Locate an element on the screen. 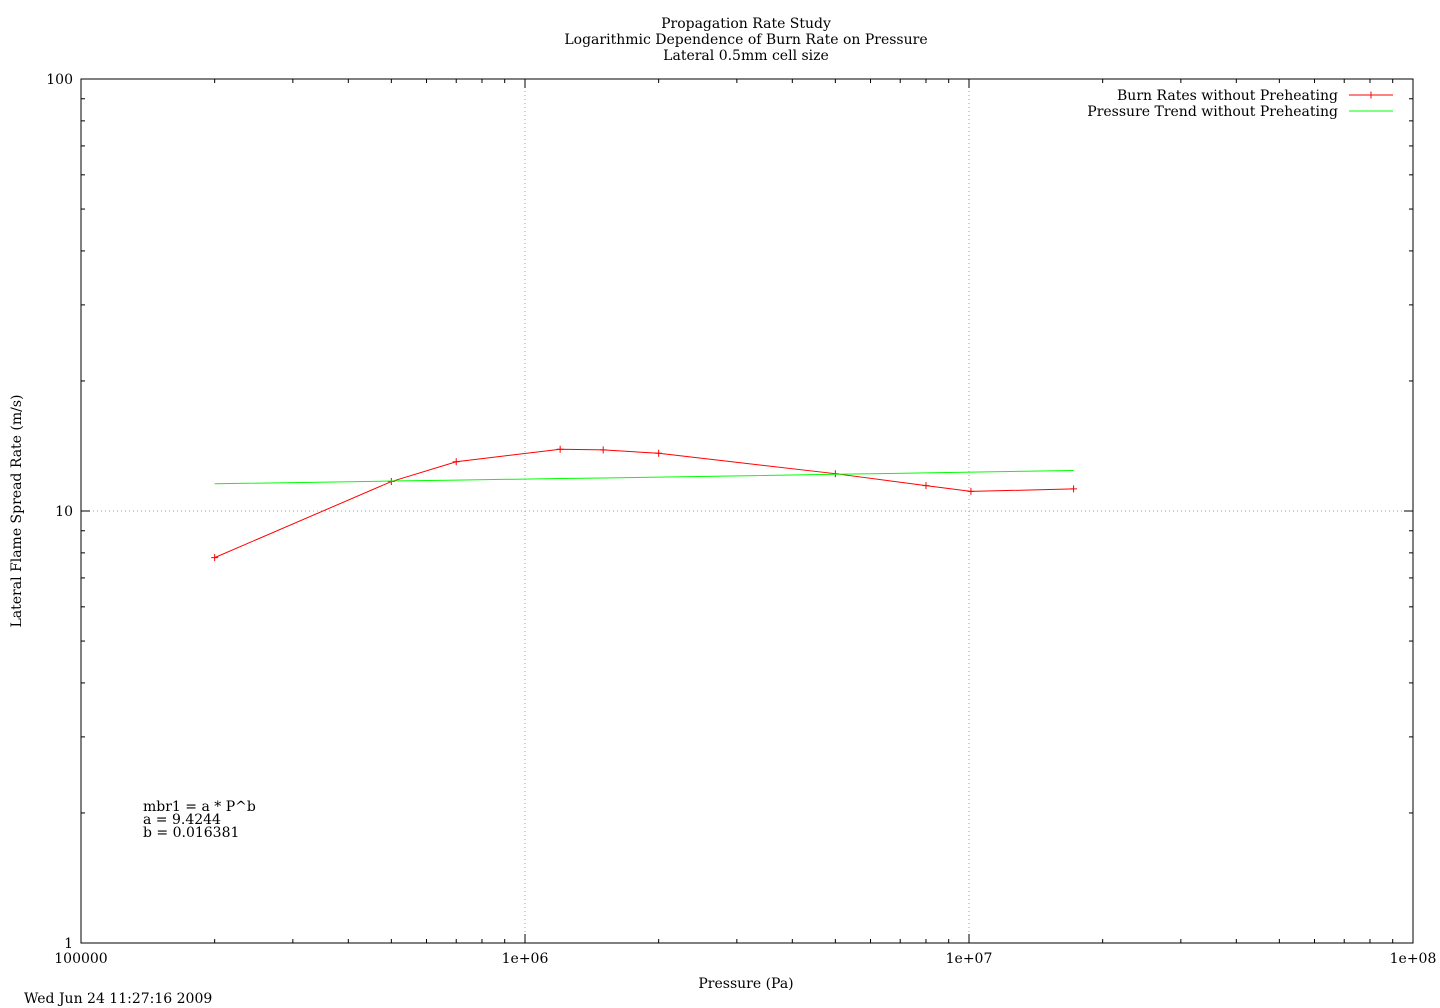 The height and width of the screenshot is (1008, 1440). y-axis-label: Lateral Flame Spread Rate (m/s) is located at coordinates (17, 510).